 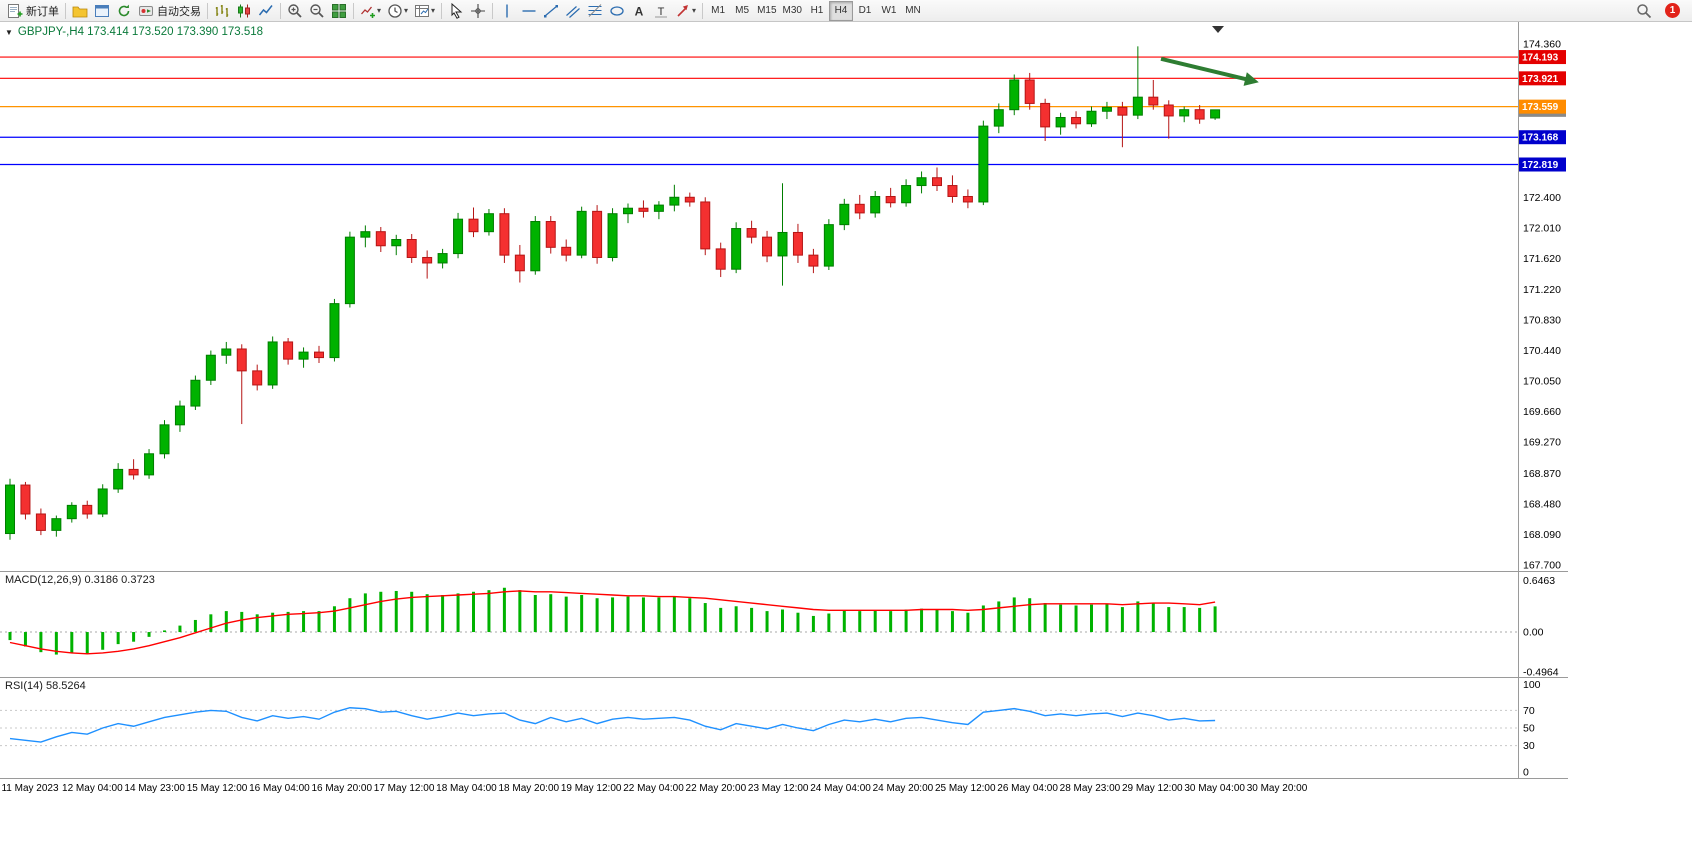 I want to click on timeframe-w1-button: W1, so click(x=889, y=11).